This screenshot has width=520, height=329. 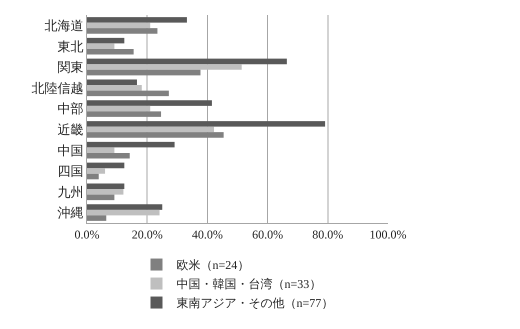 I want to click on legend-label: 東南アジア・その他（n=77）, so click(x=255, y=303).